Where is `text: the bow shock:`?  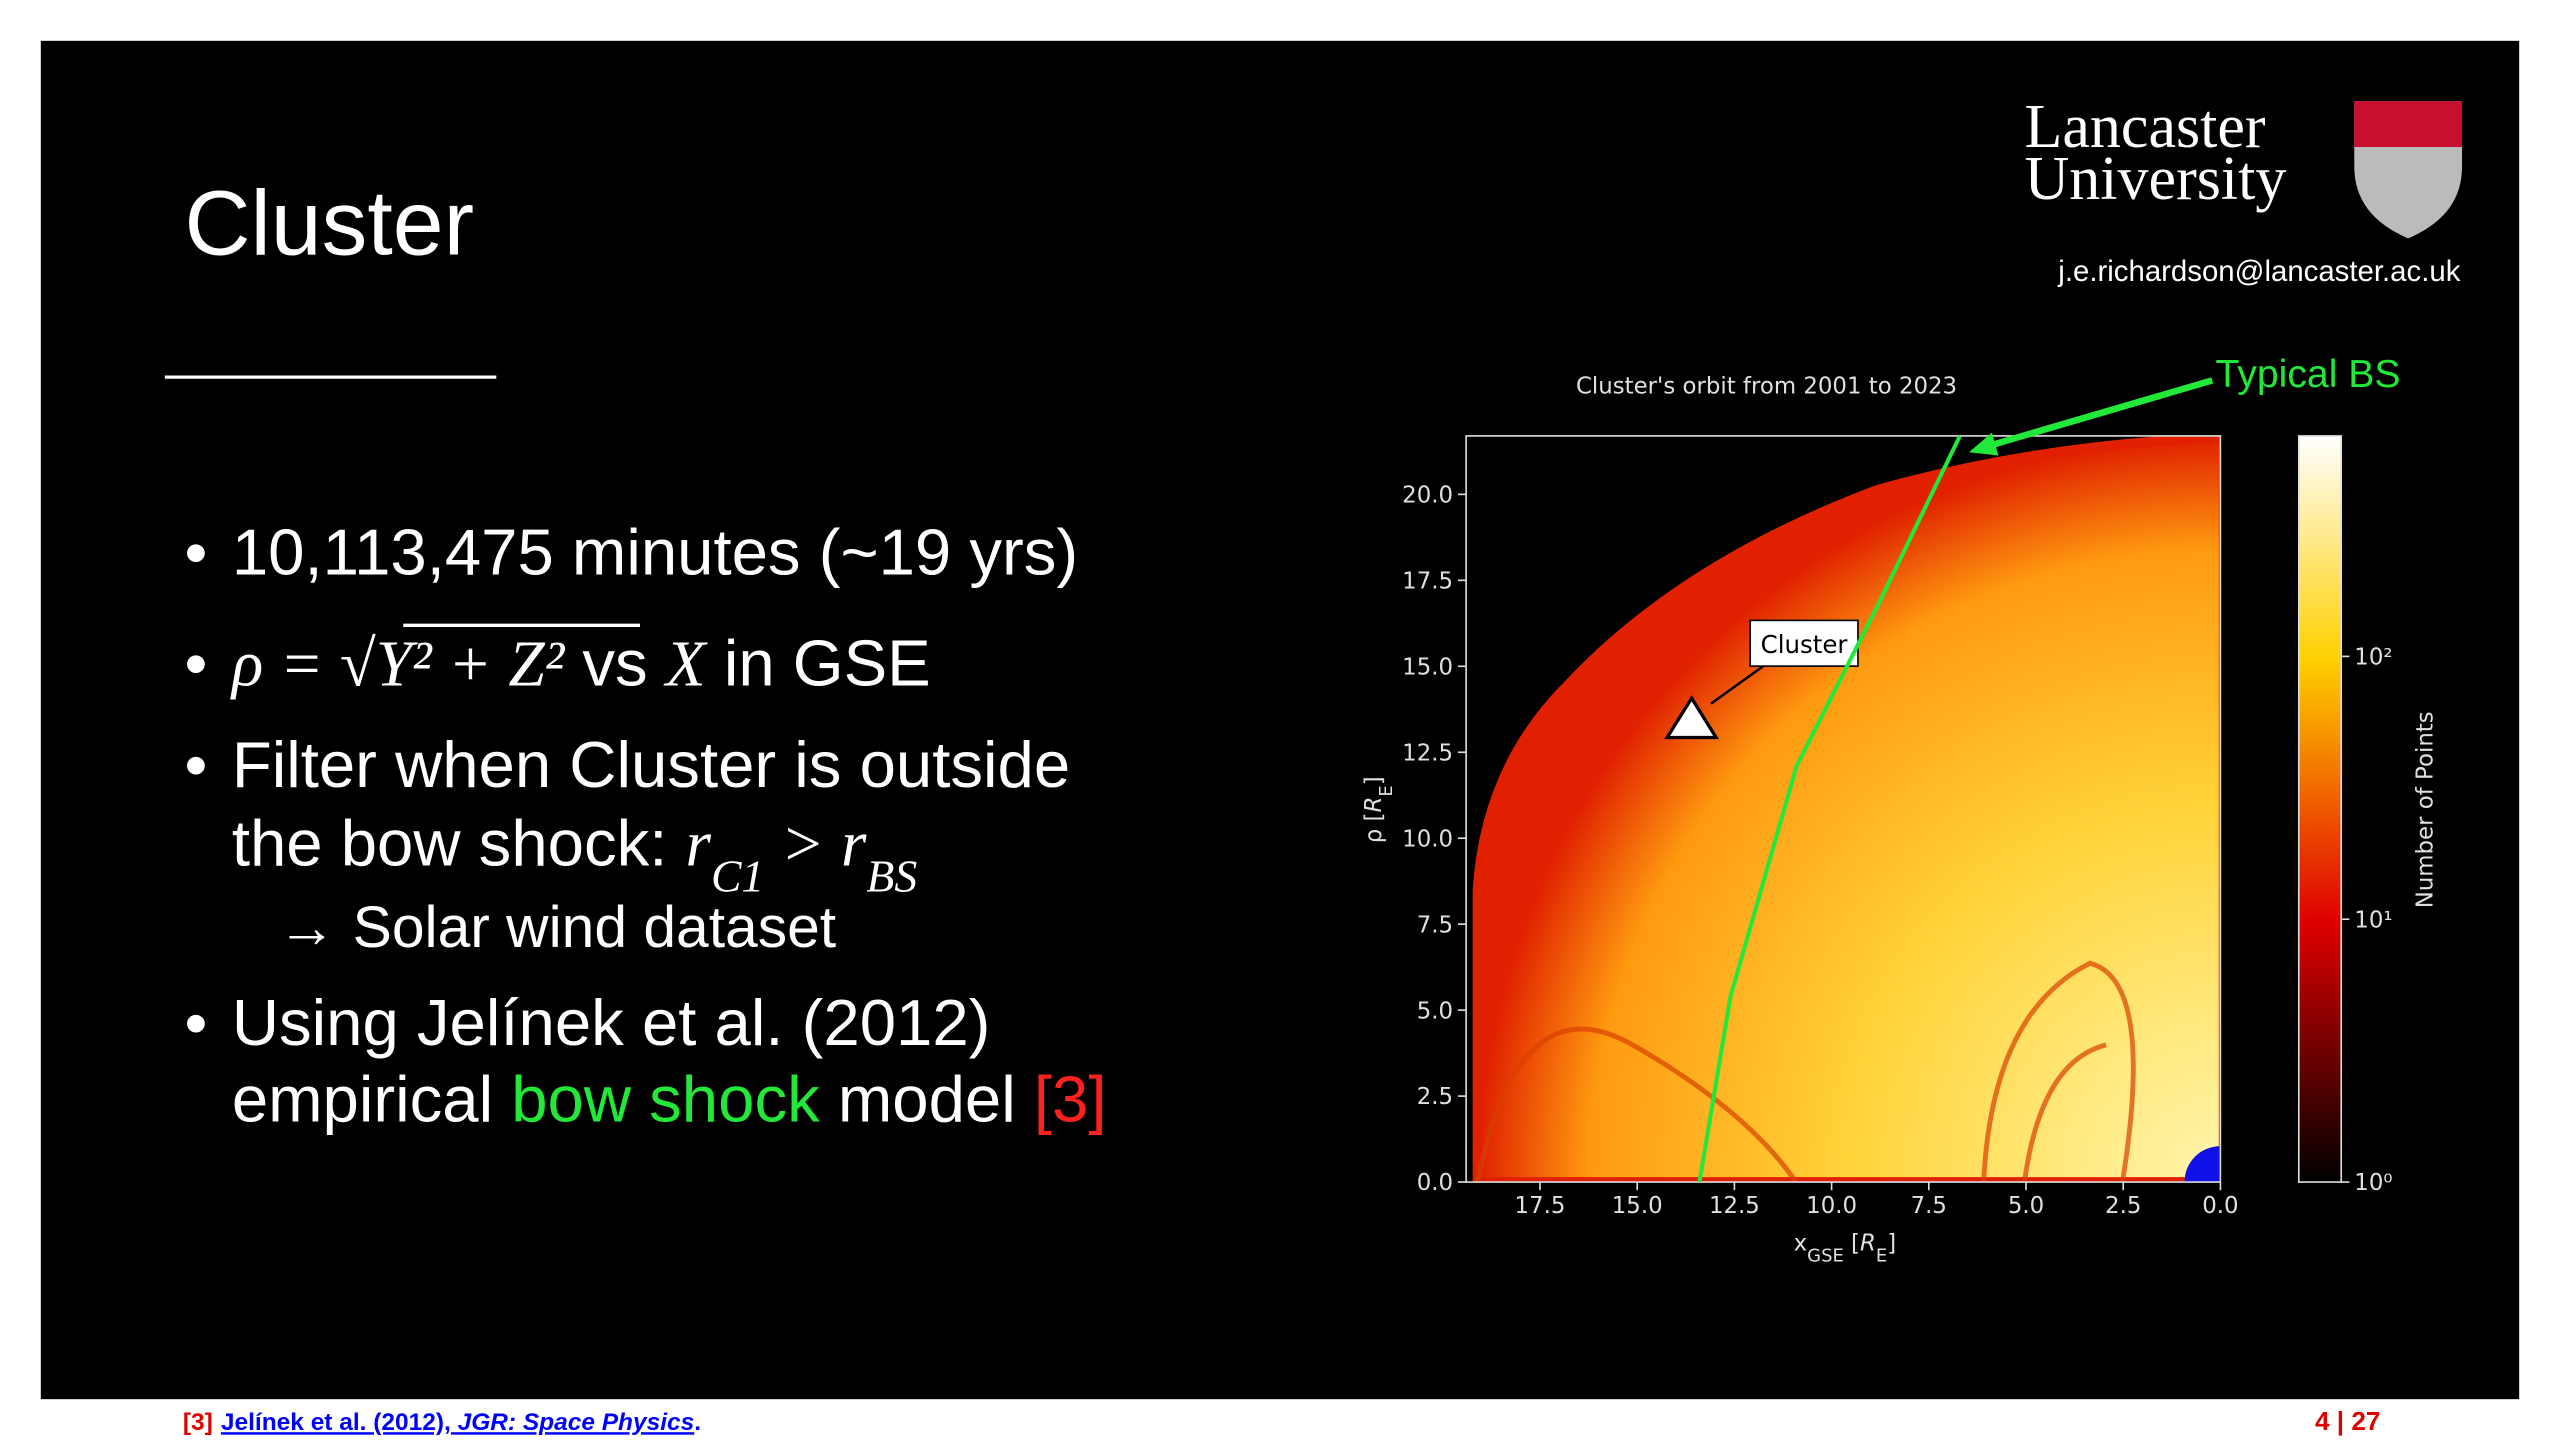
text: the bow shock: is located at coordinates (459, 842).